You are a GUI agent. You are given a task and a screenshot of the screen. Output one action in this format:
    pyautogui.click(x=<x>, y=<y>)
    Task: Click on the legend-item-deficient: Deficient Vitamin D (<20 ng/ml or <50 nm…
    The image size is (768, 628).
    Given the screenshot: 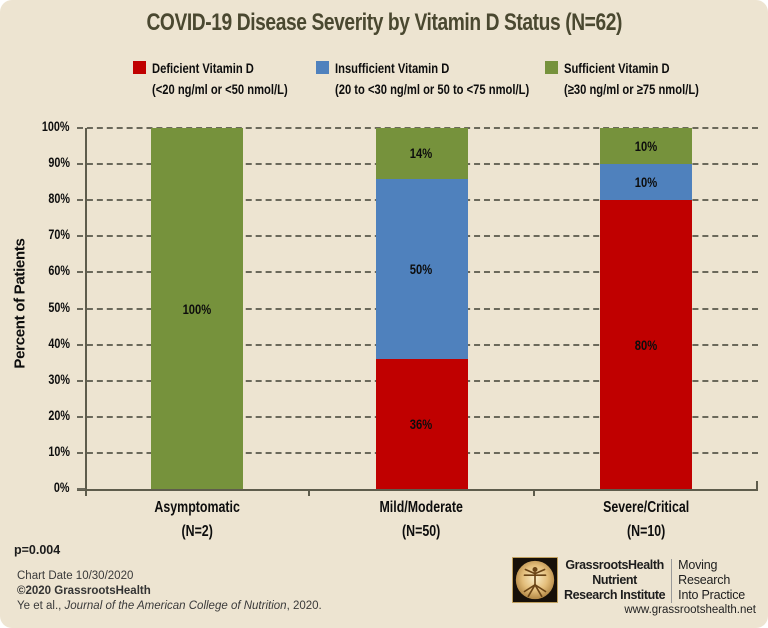 What is the action you would take?
    pyautogui.click(x=225, y=79)
    